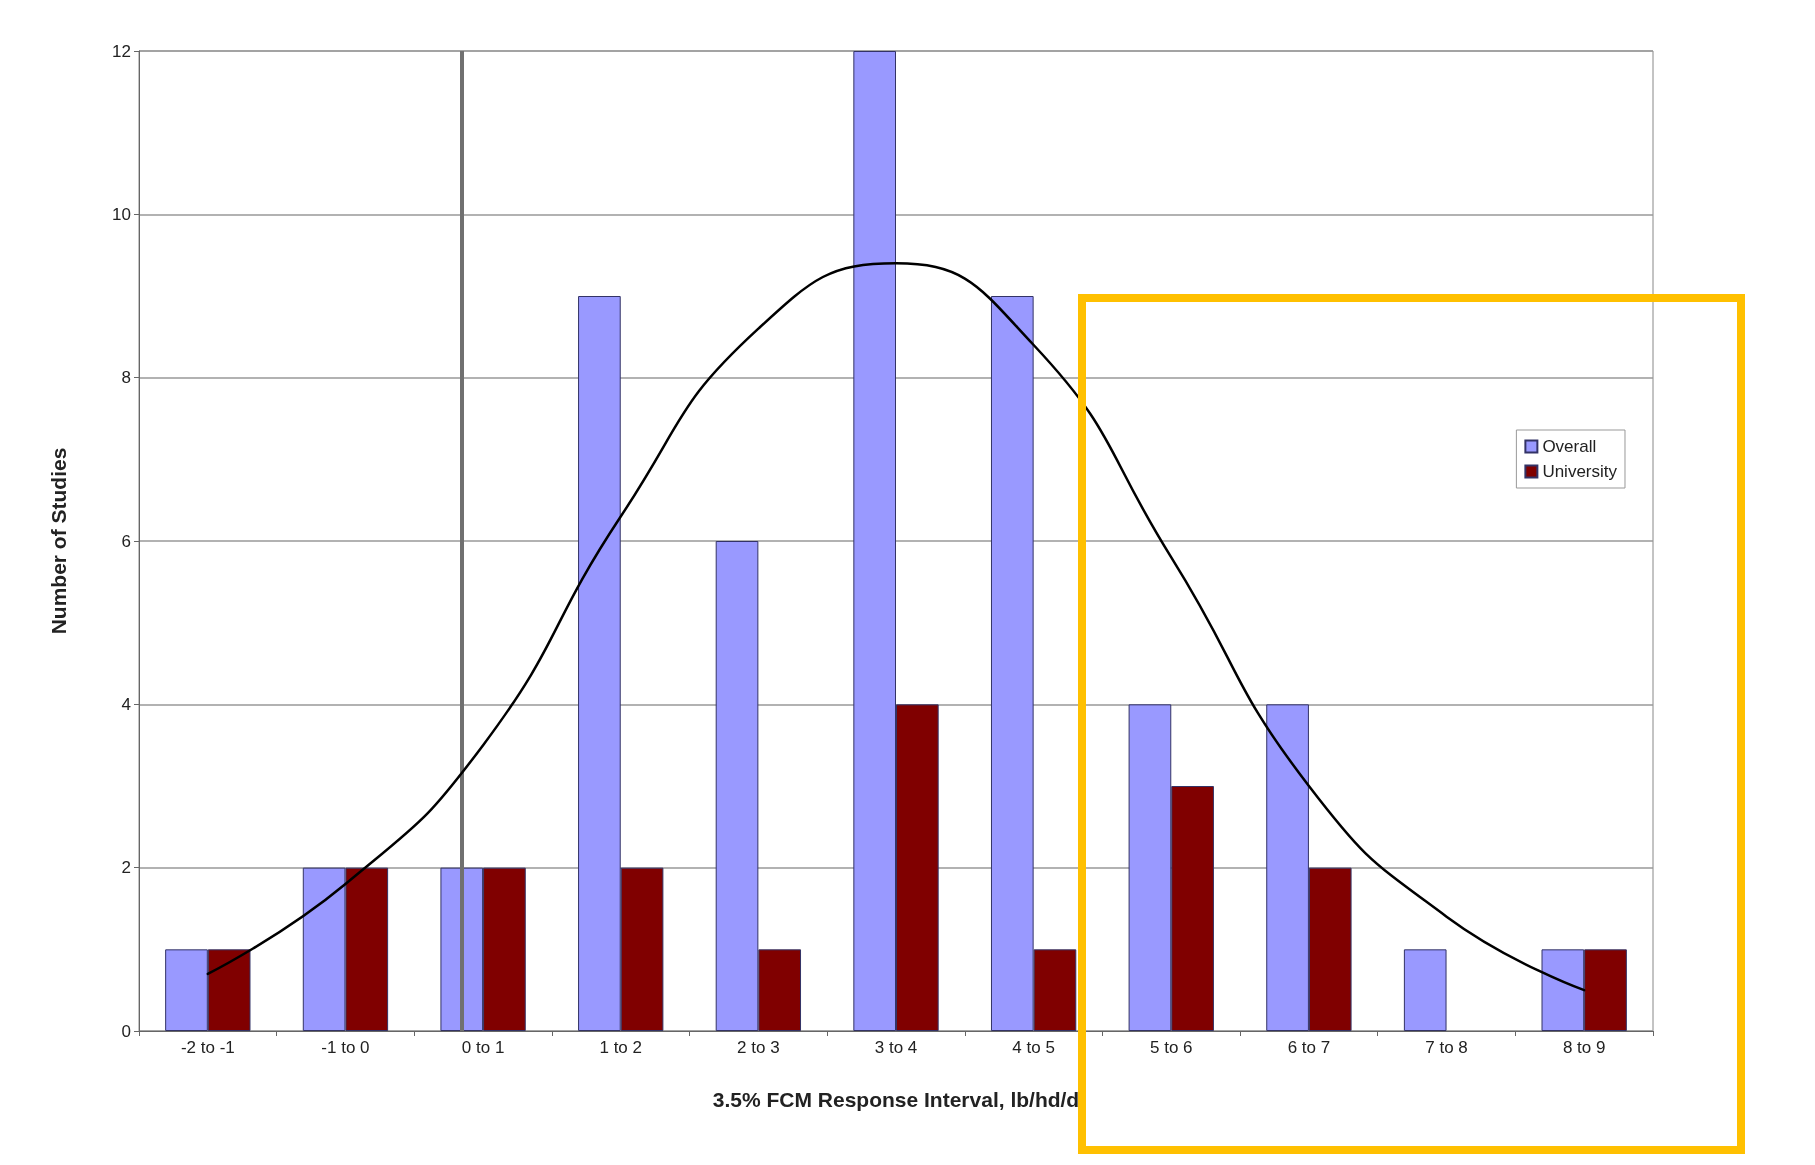 The image size is (1815, 1165). What do you see at coordinates (896, 1099) in the screenshot?
I see `x-axis-title: 3.5% FCM Response Interval, lb/hd/d` at bounding box center [896, 1099].